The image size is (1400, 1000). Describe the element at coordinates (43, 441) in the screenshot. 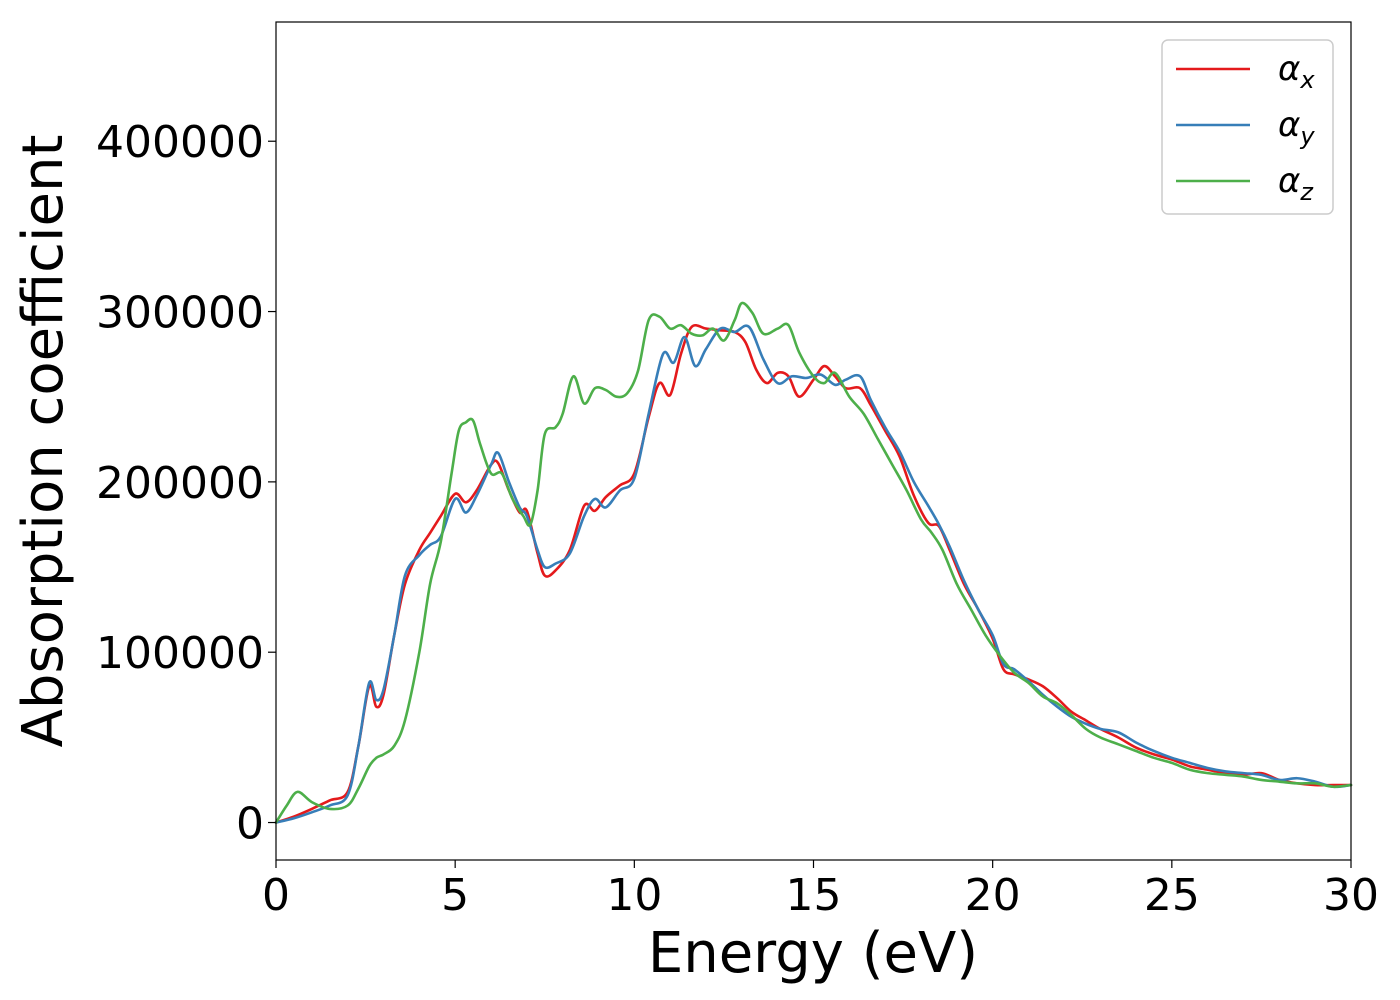

I see `y-axis-title: Absorption coefficient` at that location.